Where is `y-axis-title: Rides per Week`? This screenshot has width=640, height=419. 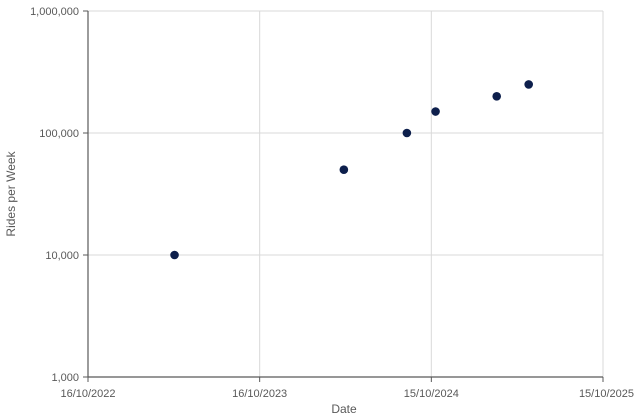
y-axis-title: Rides per Week is located at coordinates (11, 193).